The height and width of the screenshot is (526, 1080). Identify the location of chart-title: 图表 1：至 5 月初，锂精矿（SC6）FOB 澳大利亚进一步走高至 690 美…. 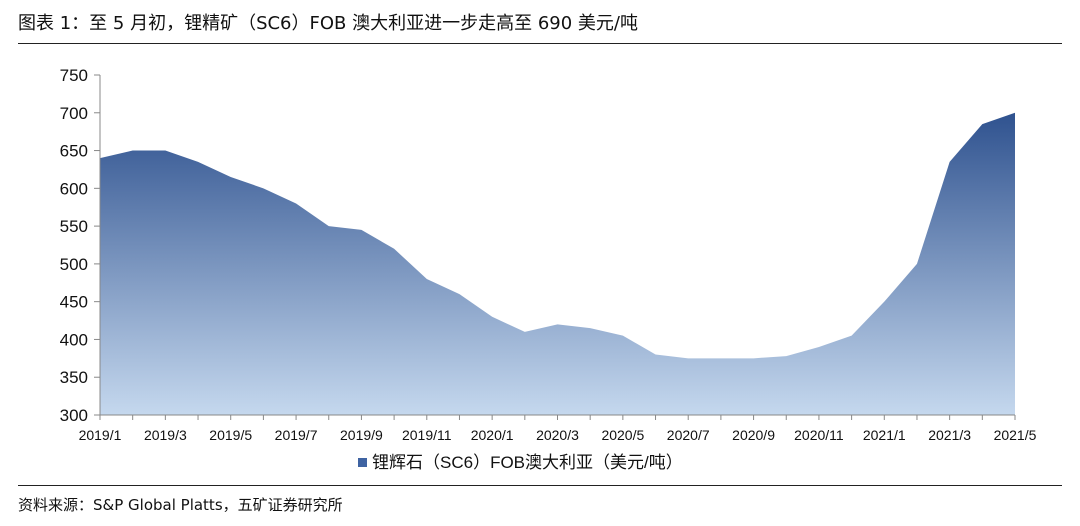
(328, 23).